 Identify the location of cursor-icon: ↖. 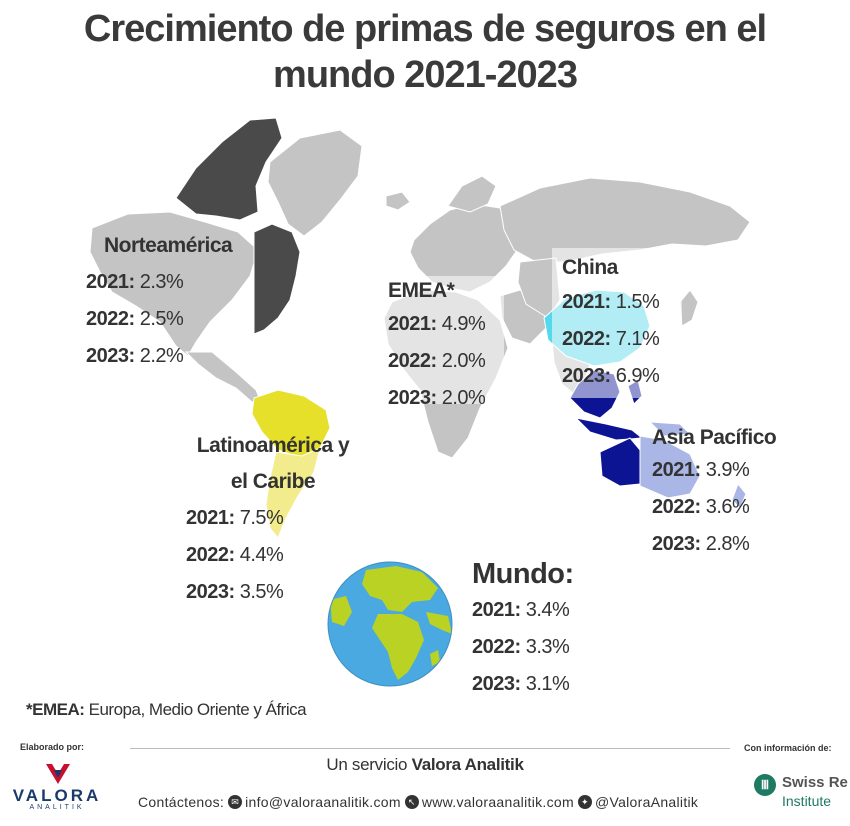
(411, 802).